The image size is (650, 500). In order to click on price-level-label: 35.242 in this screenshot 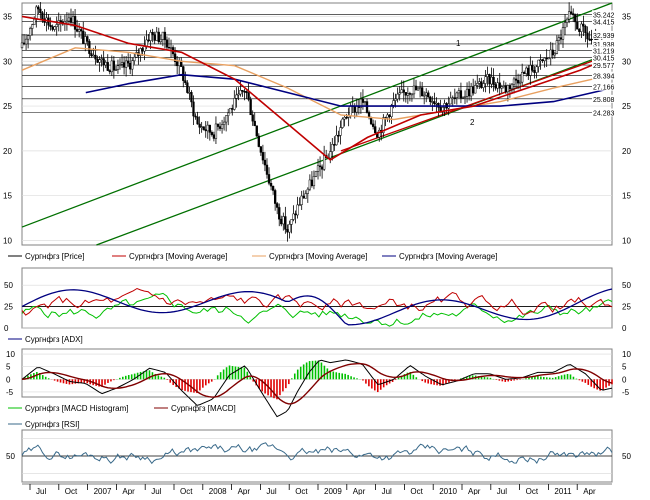, I will do `click(604, 15)`.